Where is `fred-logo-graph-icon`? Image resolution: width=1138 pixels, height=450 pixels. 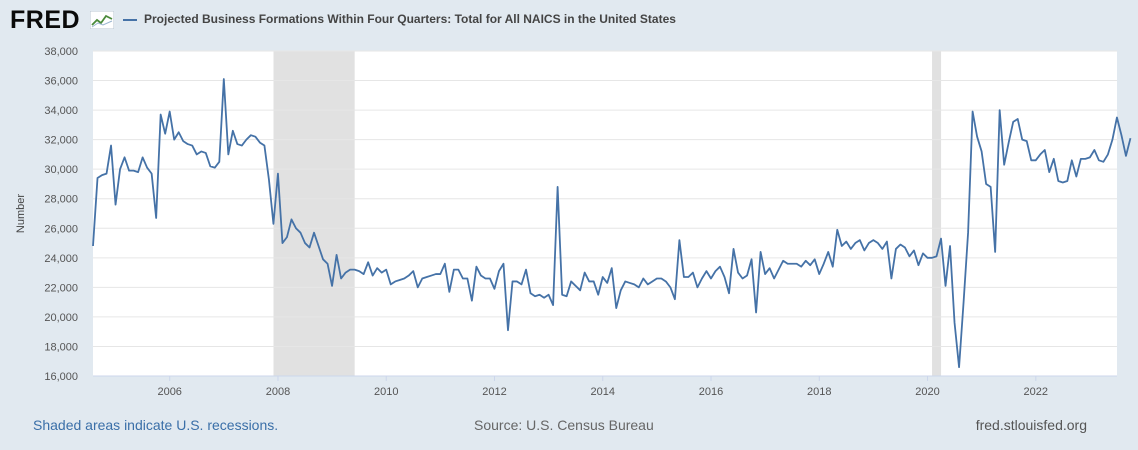 fred-logo-graph-icon is located at coordinates (102, 20).